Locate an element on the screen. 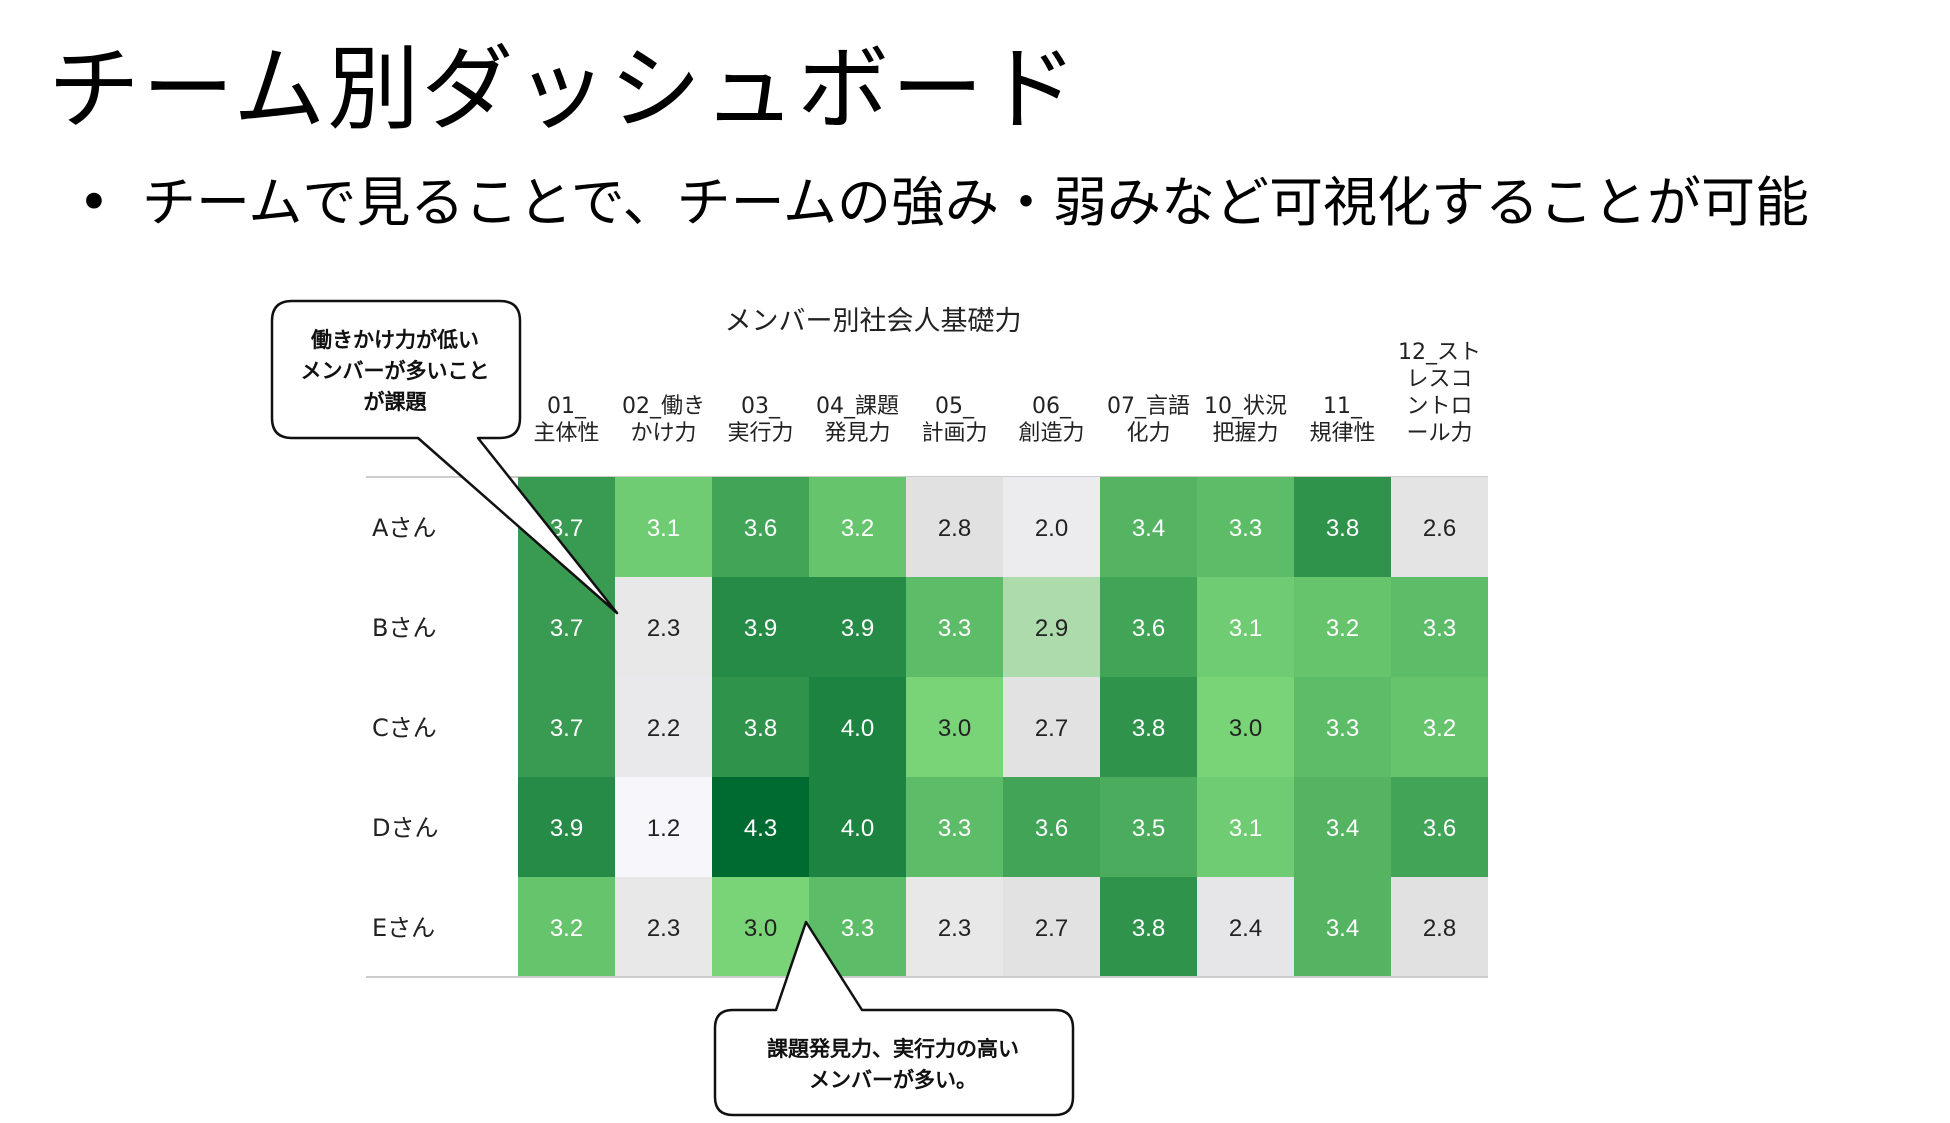 The width and height of the screenshot is (1950, 1123). row-label: Aさん is located at coordinates (404, 528).